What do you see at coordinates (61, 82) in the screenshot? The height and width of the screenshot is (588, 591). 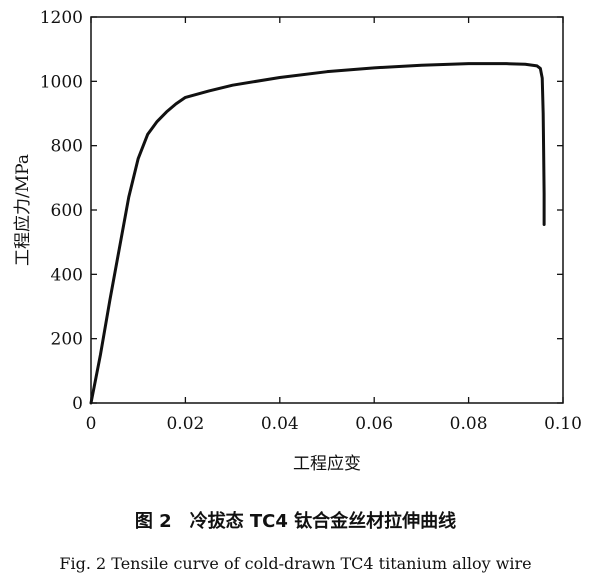 I see `y-tick-label: 1000` at bounding box center [61, 82].